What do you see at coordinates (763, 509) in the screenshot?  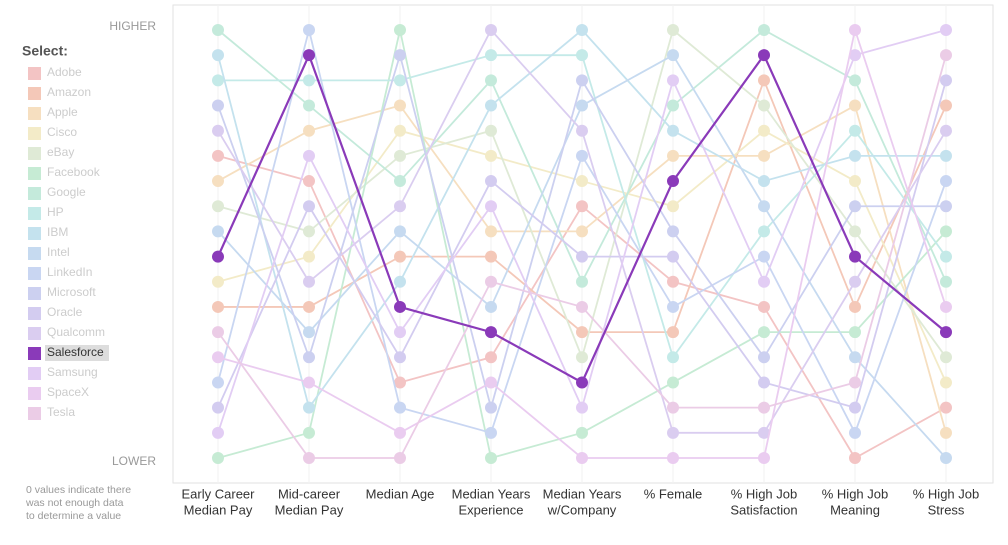 I see `x-axis-label: Satisfaction` at bounding box center [763, 509].